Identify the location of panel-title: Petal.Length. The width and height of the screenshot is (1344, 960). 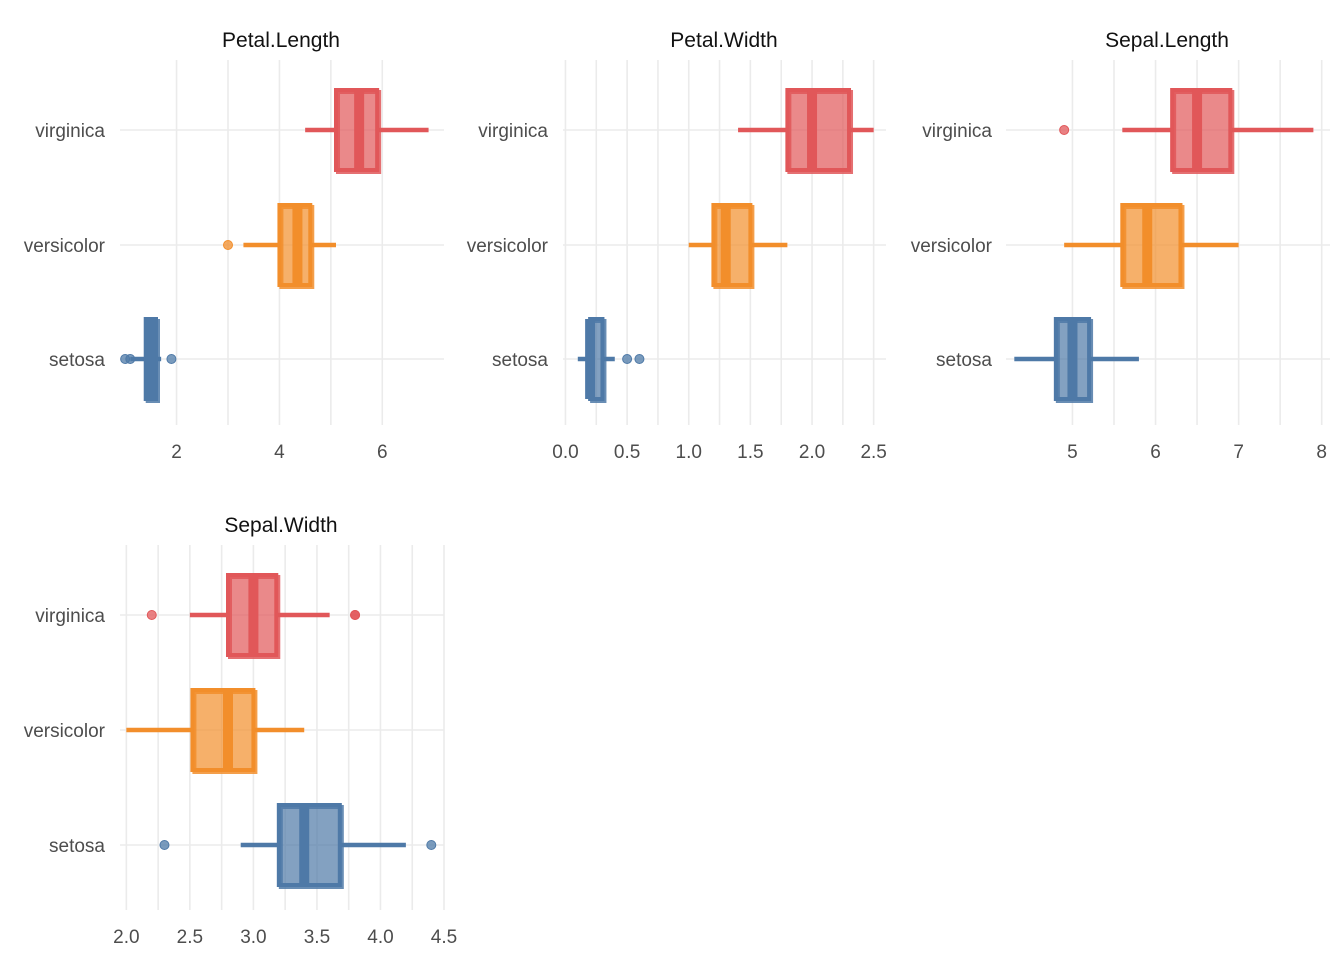
(281, 40).